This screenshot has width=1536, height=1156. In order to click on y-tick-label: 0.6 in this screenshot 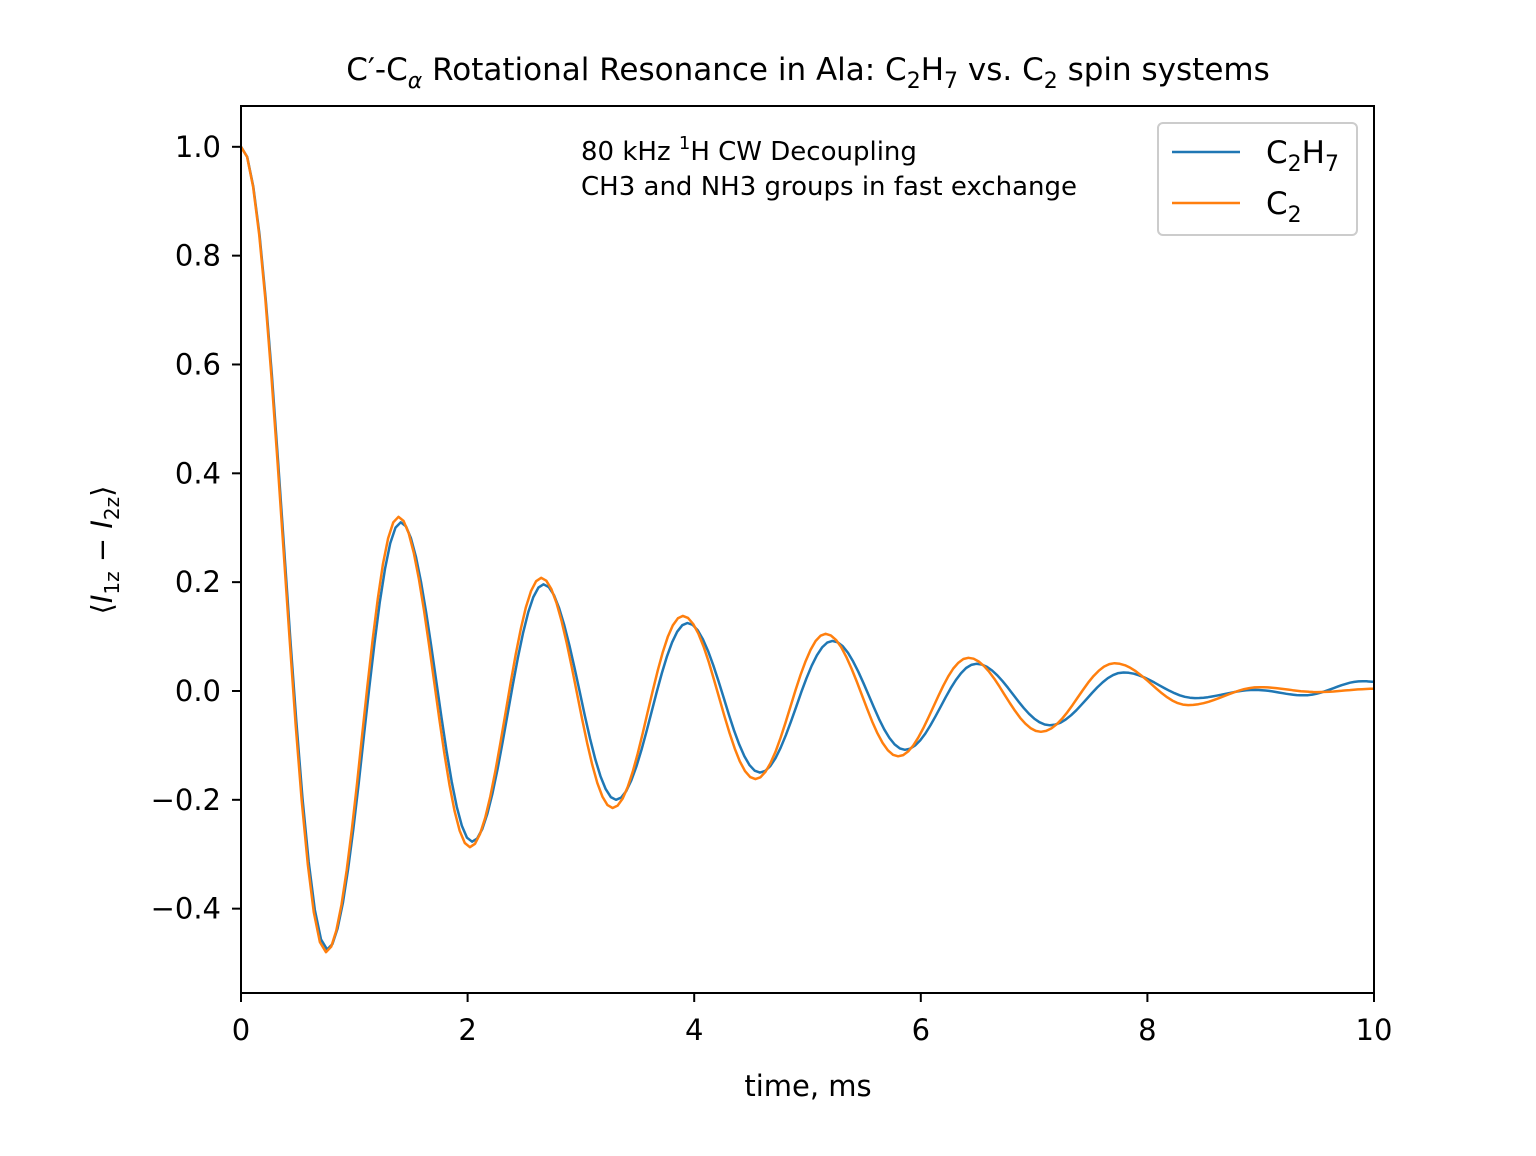, I will do `click(198, 364)`.